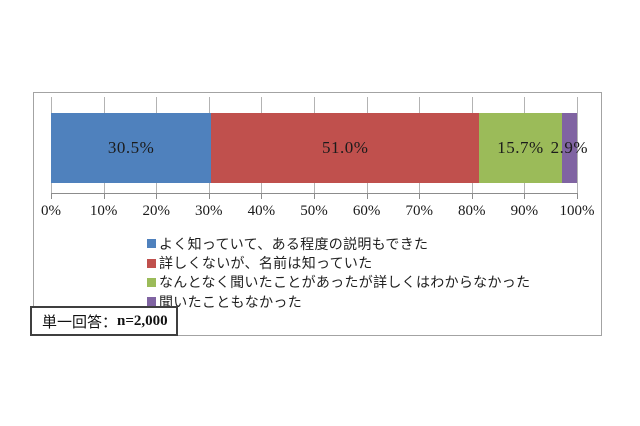 This screenshot has width=640, height=426. What do you see at coordinates (294, 245) in the screenshot?
I see `legend-label: よく知っていて、ある程度の説明もできた` at bounding box center [294, 245].